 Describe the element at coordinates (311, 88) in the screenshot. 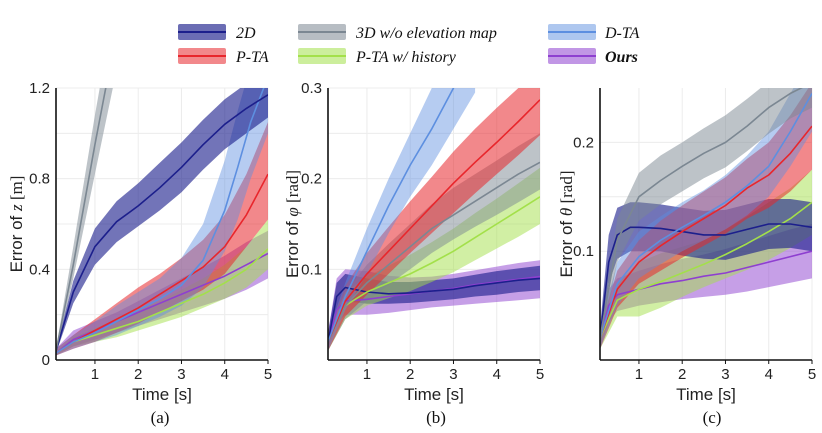

I see `y-tick-label: 0.3` at that location.